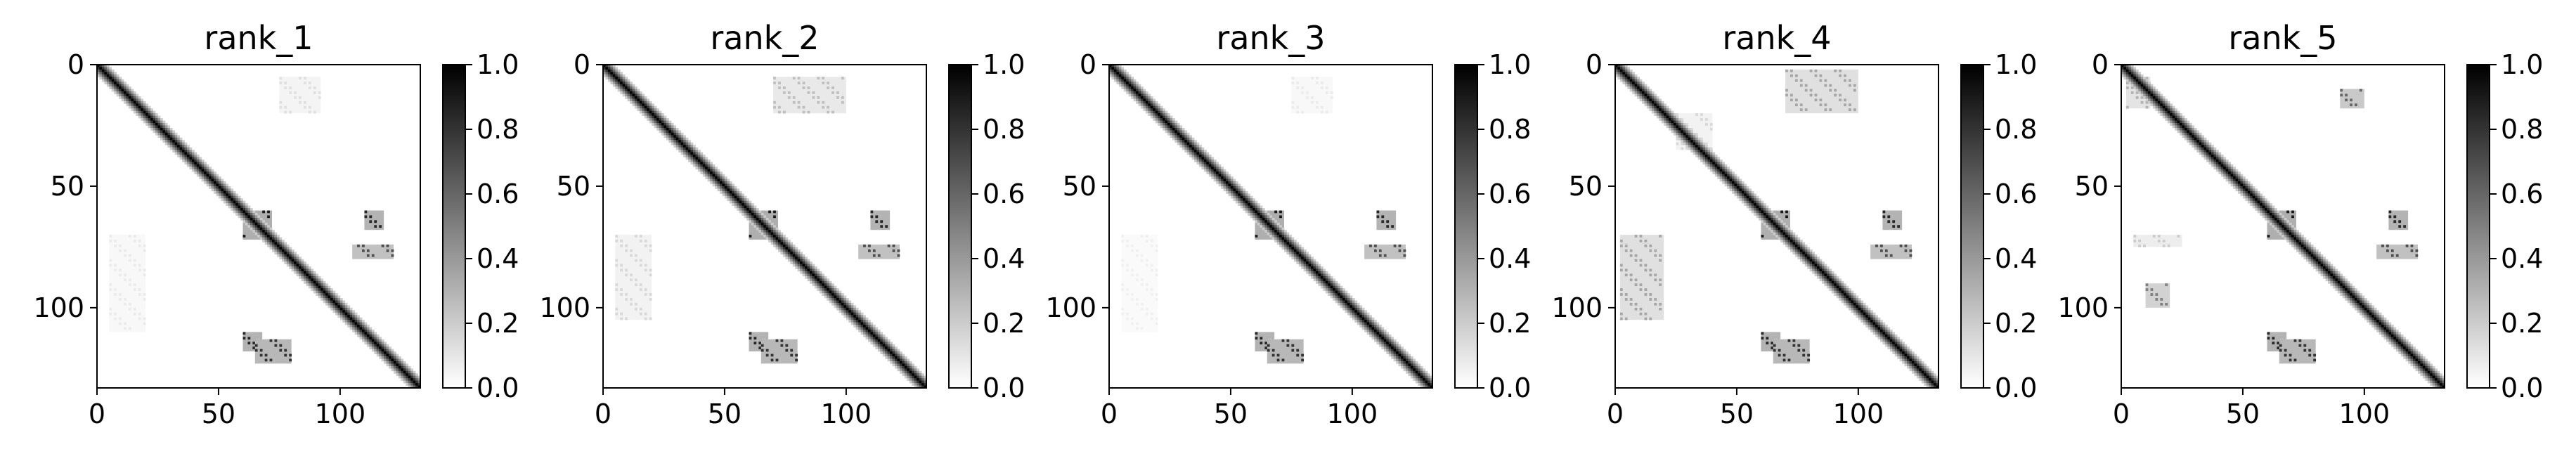  Describe the element at coordinates (498, 324) in the screenshot. I see `colorbar-tick-label: 0.2` at that location.